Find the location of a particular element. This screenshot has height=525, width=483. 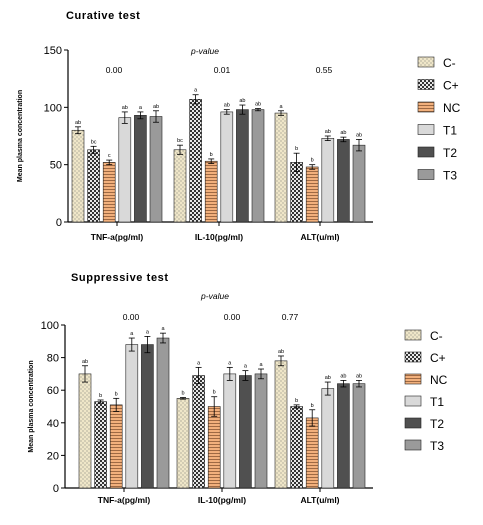

legend-label: T3 is located at coordinates (450, 176).